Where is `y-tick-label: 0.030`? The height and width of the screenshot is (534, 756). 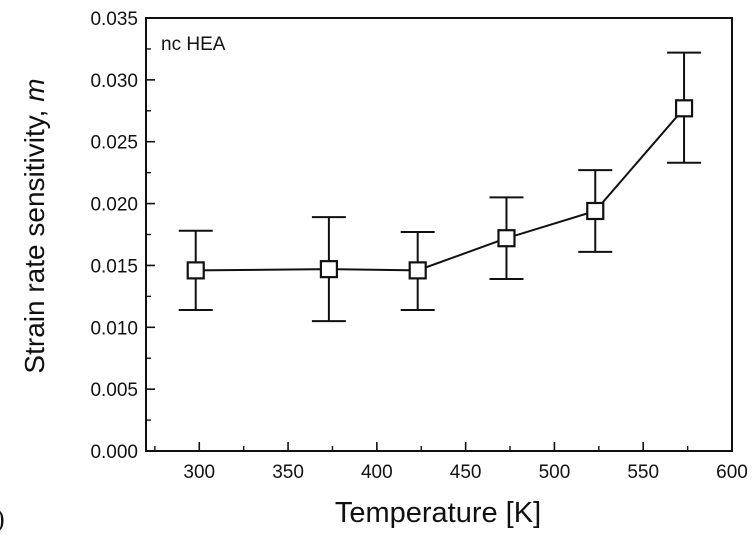
y-tick-label: 0.030 is located at coordinates (114, 81).